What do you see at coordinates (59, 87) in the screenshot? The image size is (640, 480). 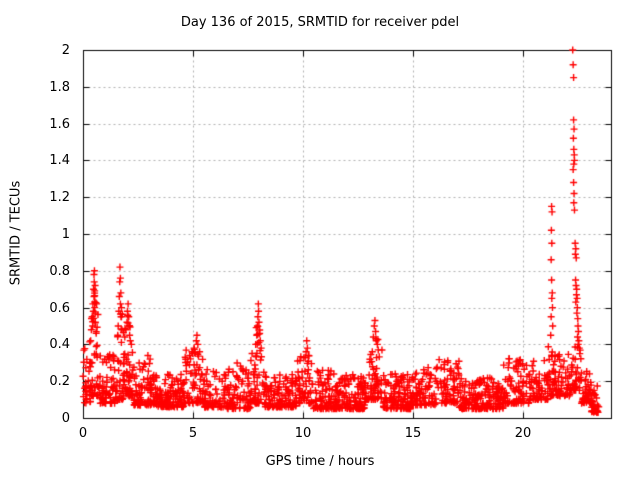 I see `y-tick-label: 1.8` at bounding box center [59, 87].